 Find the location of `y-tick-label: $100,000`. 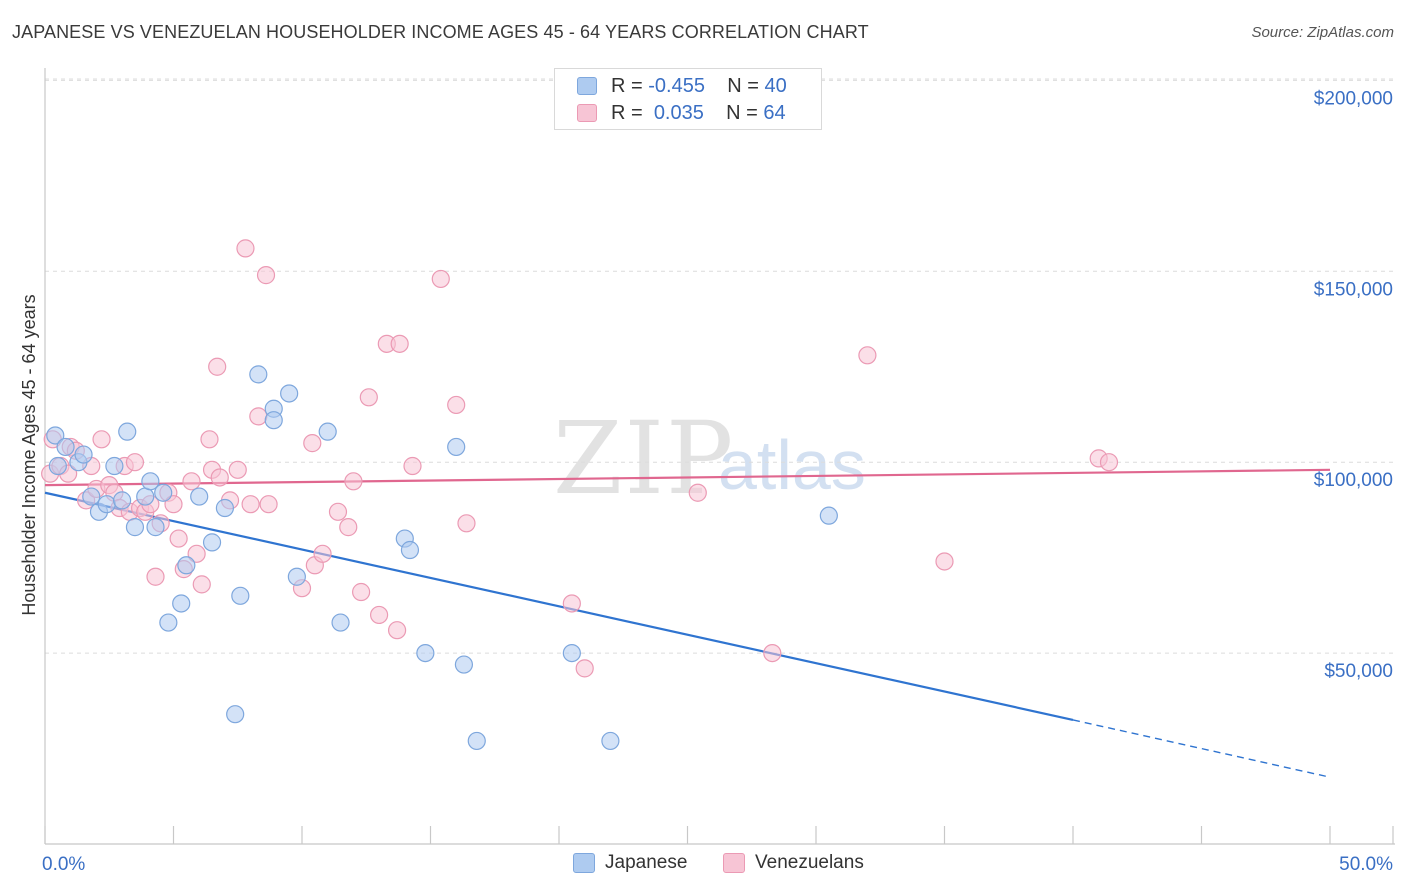

y-tick-label: $100,000 is located at coordinates (1353, 480).